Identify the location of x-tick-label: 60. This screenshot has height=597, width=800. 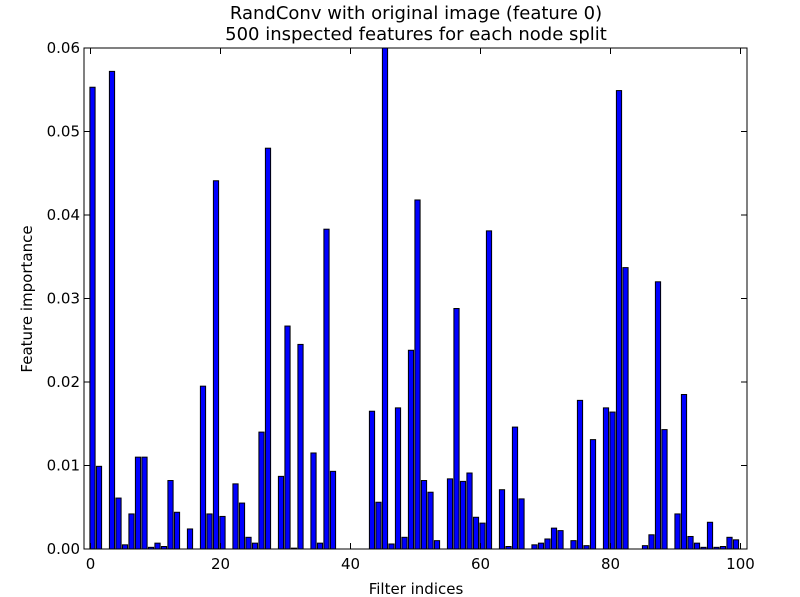
(480, 564).